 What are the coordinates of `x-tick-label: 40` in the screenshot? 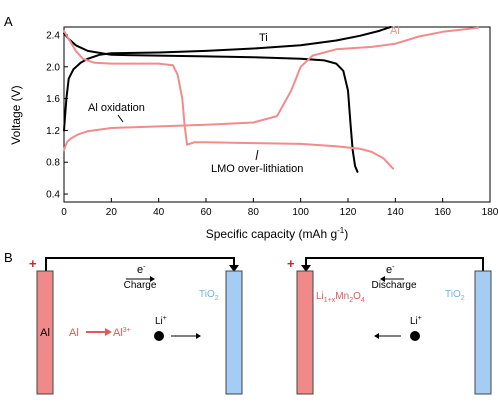 It's located at (159, 212).